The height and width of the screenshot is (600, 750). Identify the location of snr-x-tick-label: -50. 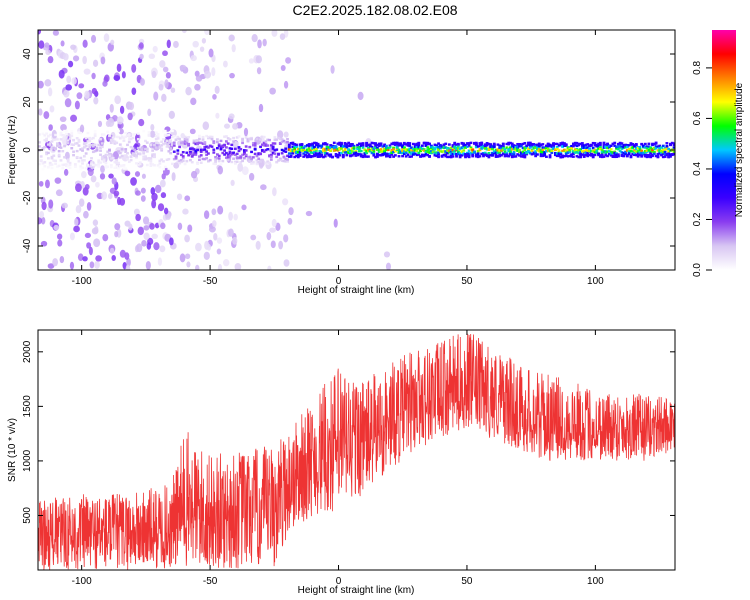
(210, 581).